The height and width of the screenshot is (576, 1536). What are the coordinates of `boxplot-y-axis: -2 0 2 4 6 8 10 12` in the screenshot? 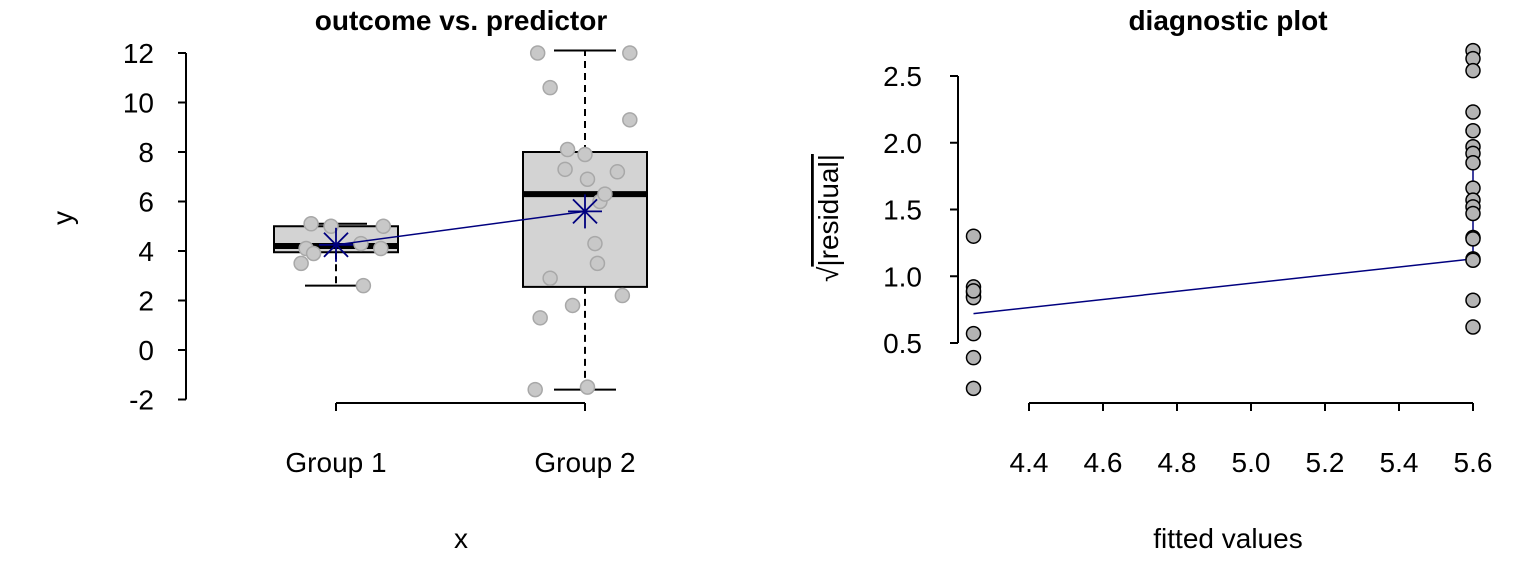 It's located at (155, 227).